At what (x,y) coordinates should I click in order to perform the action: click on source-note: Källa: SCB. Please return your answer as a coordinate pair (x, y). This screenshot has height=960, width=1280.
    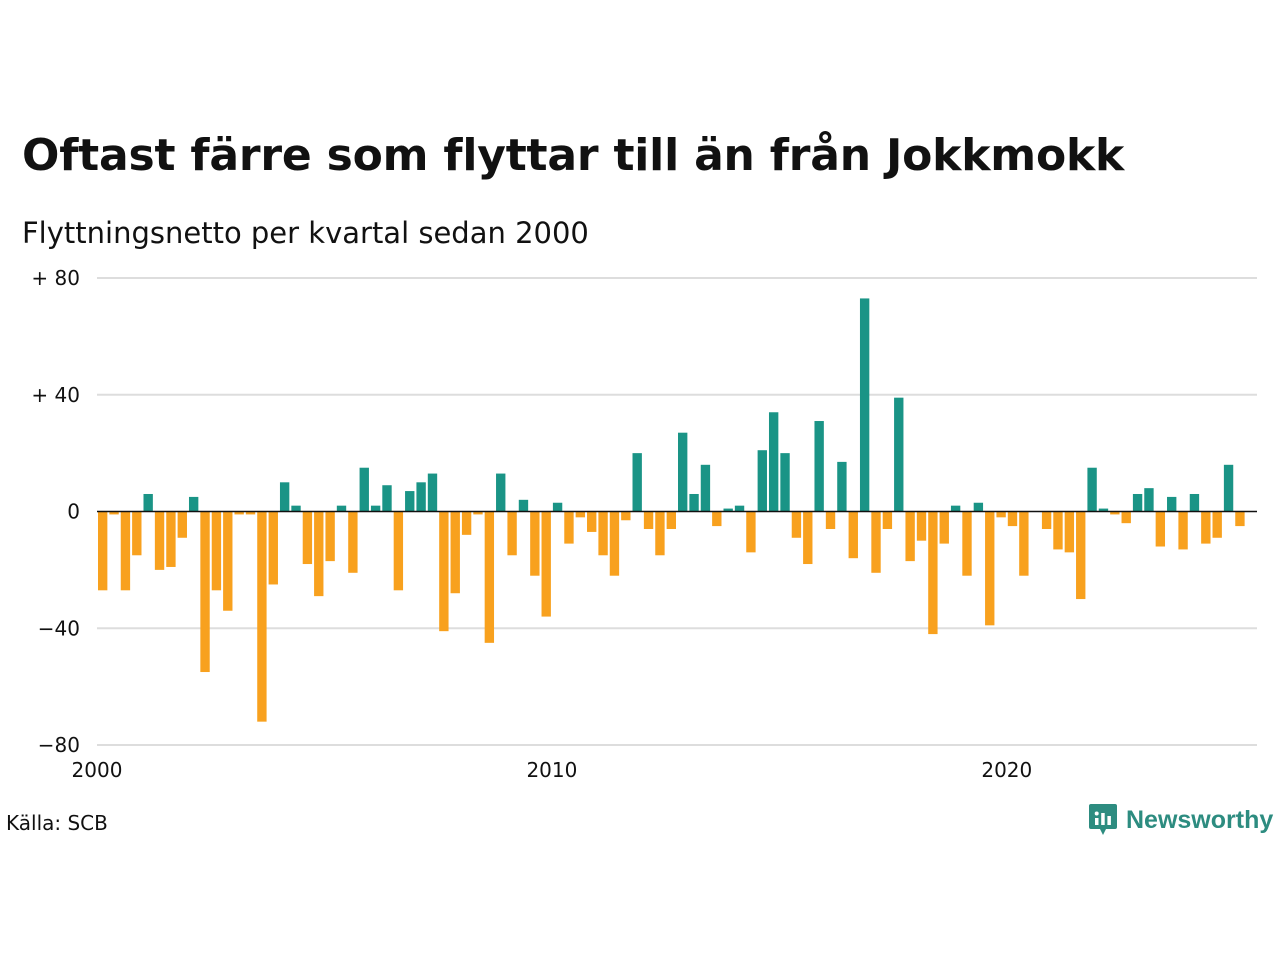
    Looking at the image, I should click on (57, 823).